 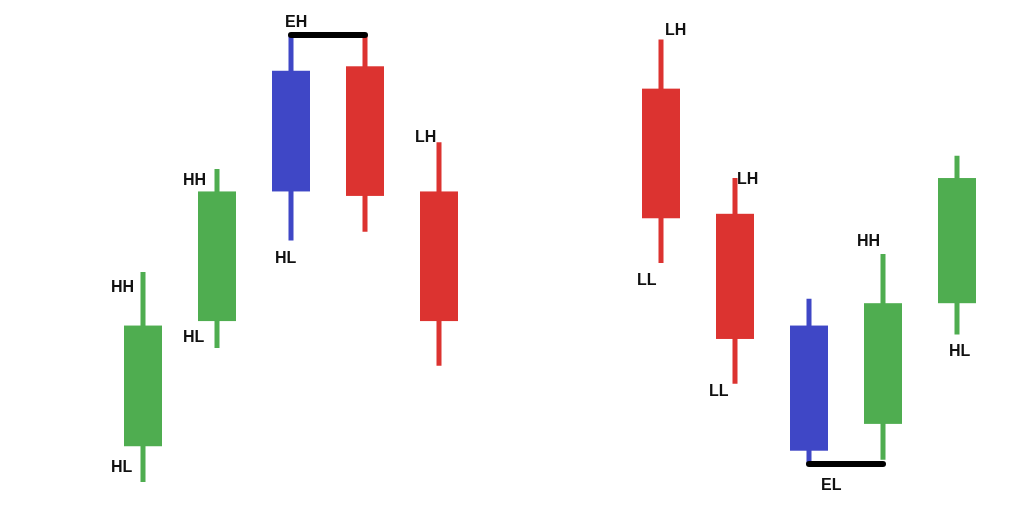 What do you see at coordinates (296, 21) in the screenshot?
I see `text: EH` at bounding box center [296, 21].